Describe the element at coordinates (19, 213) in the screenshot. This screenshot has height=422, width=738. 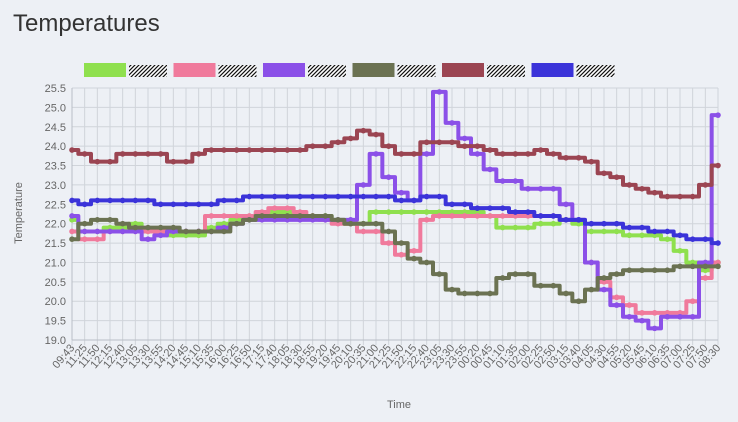
I see `y-axis-title: Temperature` at that location.